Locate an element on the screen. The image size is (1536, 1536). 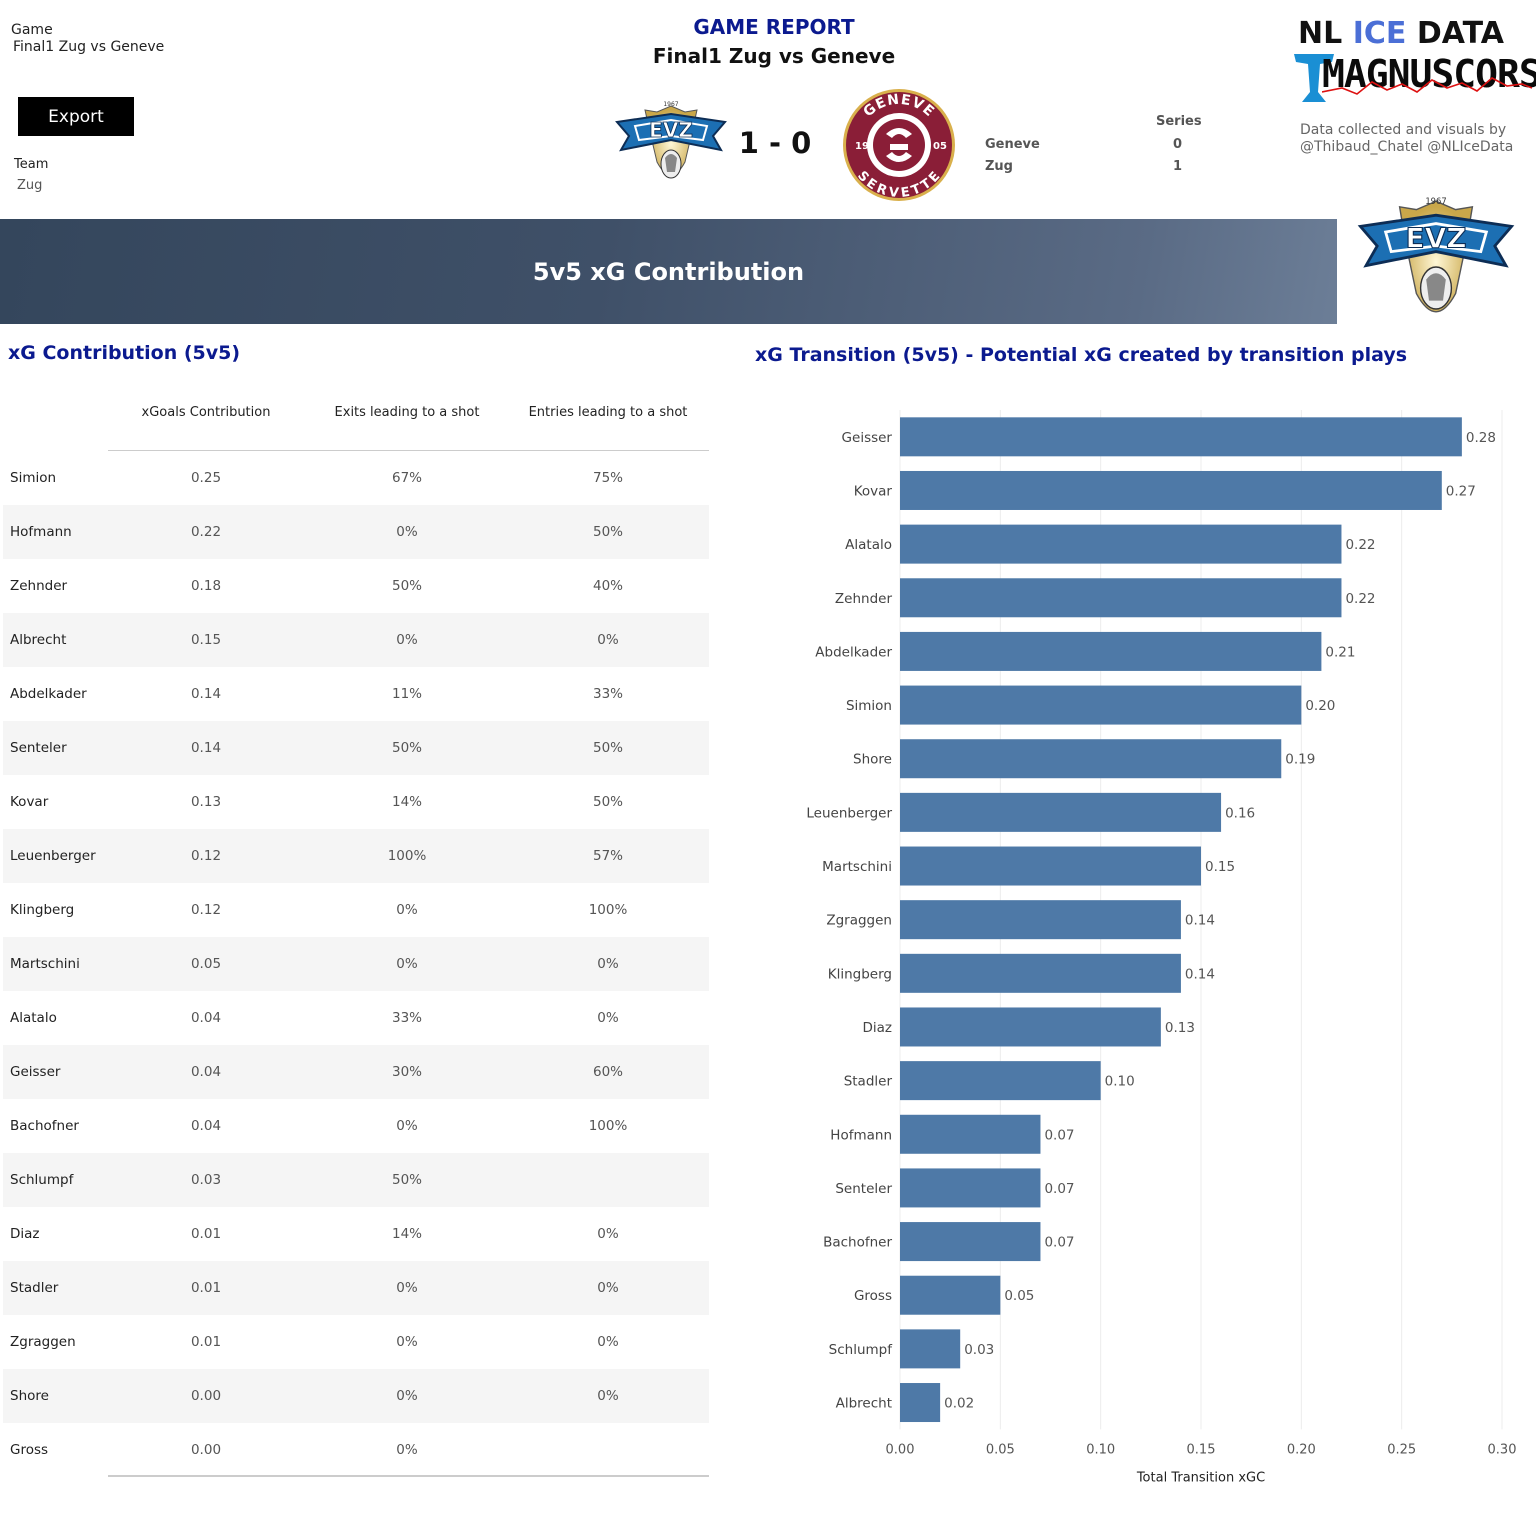
table-row: Schlumpf 0.03 50% is located at coordinates (356, 1180).